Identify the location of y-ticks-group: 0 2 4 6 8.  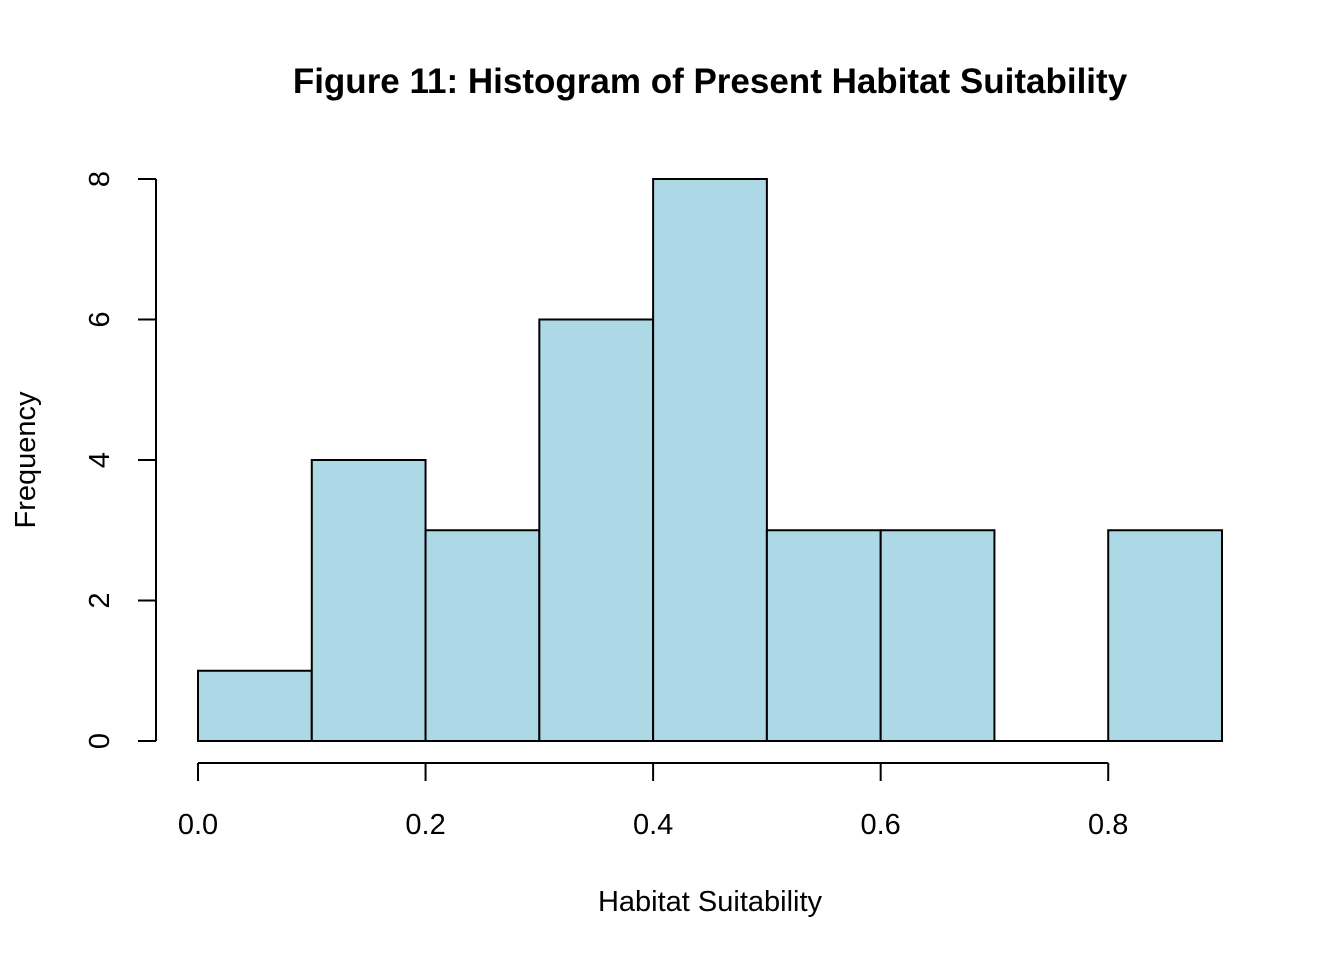
(120, 460).